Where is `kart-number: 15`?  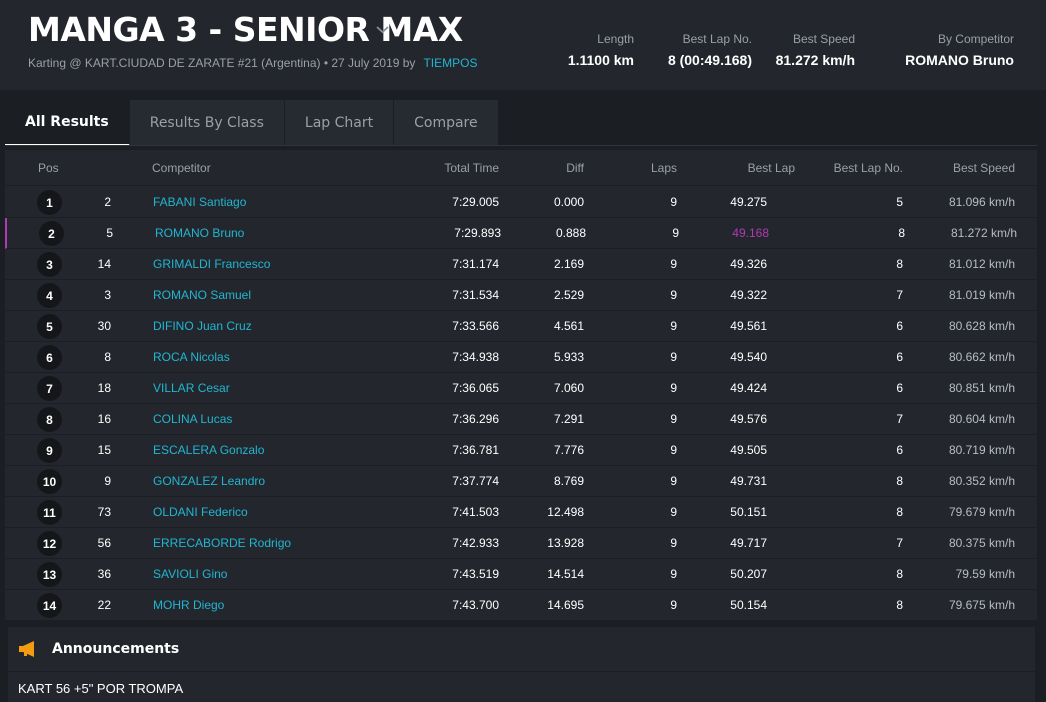 kart-number: 15 is located at coordinates (104, 450).